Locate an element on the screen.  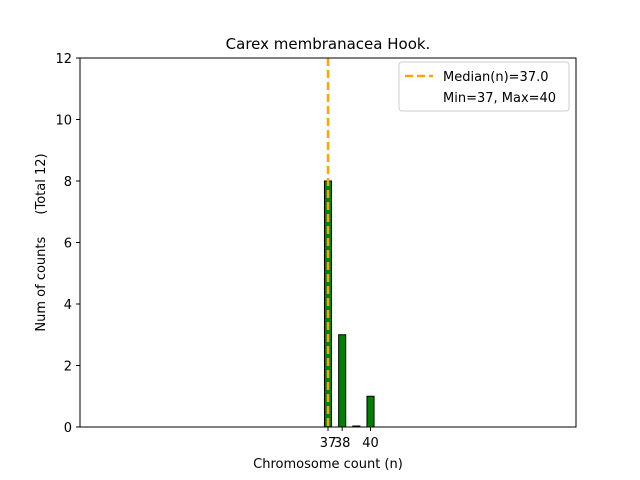
y-tick-label: 4 is located at coordinates (68, 305).